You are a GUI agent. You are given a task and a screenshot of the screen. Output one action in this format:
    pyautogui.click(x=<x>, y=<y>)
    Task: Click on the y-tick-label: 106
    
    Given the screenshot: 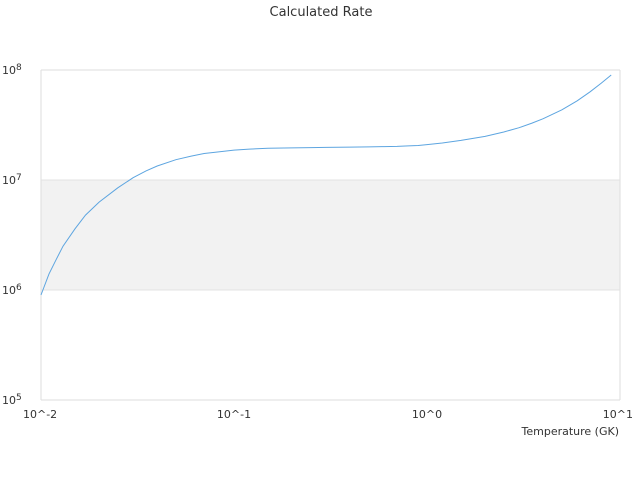 What is the action you would take?
    pyautogui.click(x=12, y=290)
    